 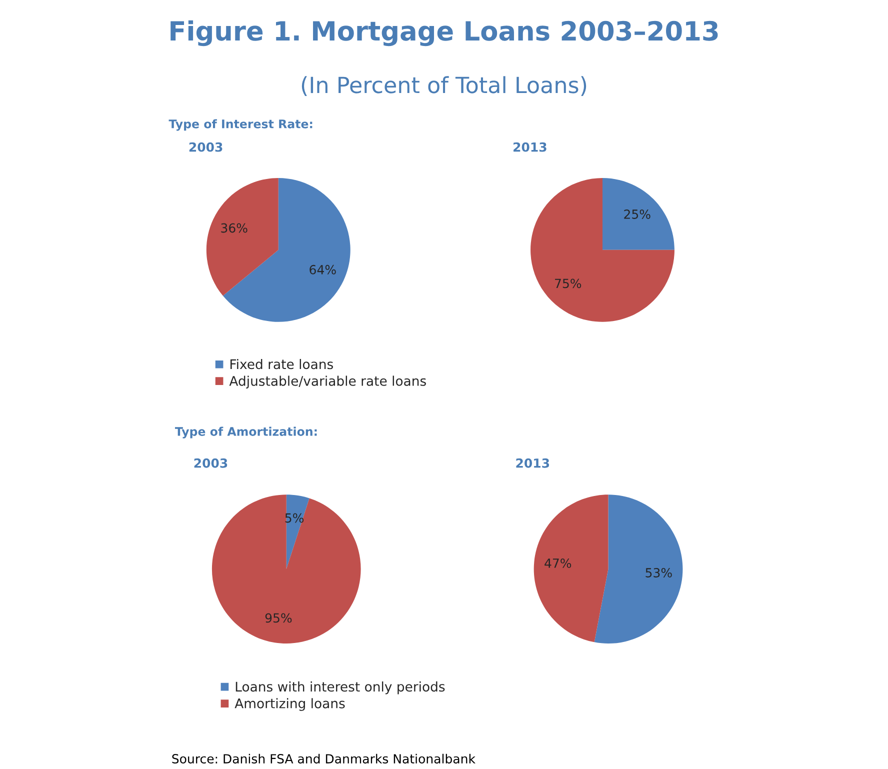 I want to click on legend-label: Adjustable/variable rate loans, so click(x=327, y=382).